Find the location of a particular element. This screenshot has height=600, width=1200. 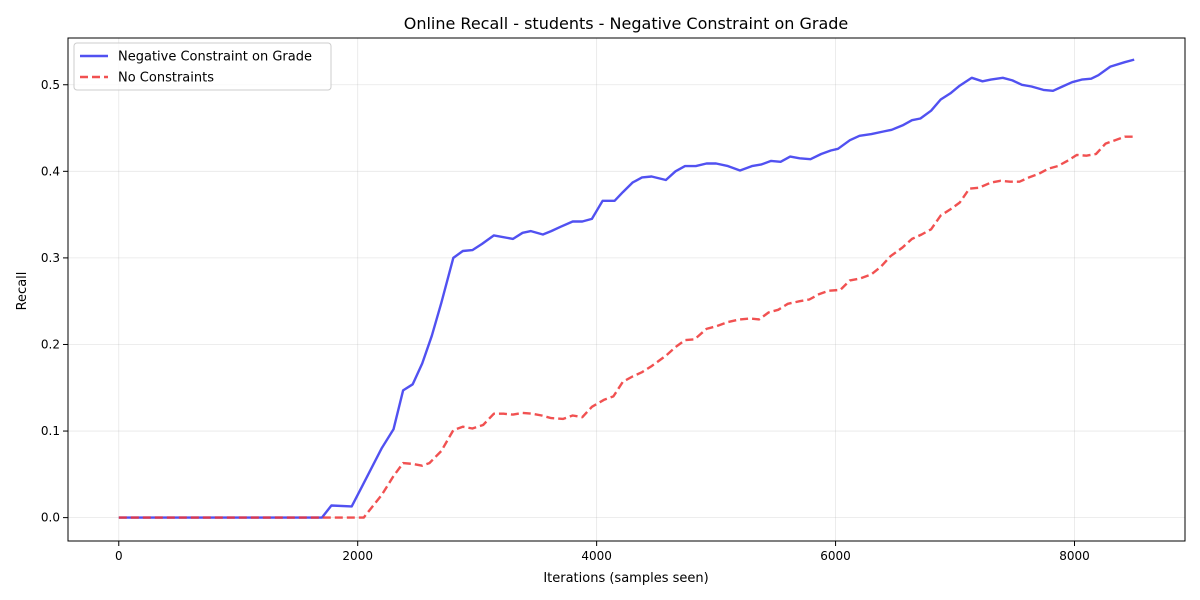

legend-box is located at coordinates (202, 66).